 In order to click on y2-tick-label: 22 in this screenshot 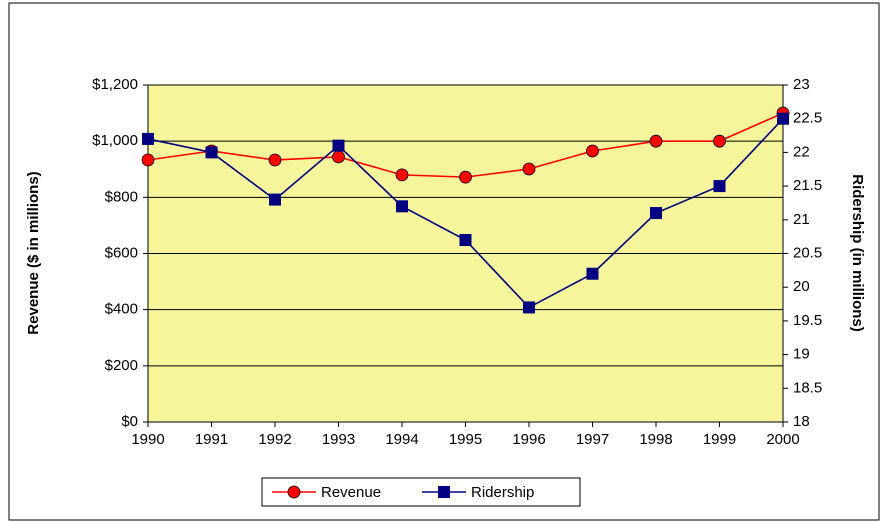, I will do `click(801, 151)`.